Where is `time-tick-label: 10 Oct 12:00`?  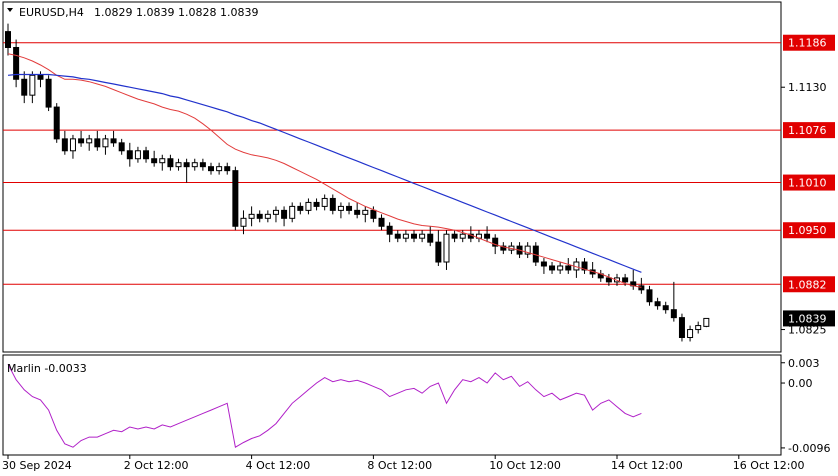 time-tick-label: 10 Oct 12:00 is located at coordinates (525, 465).